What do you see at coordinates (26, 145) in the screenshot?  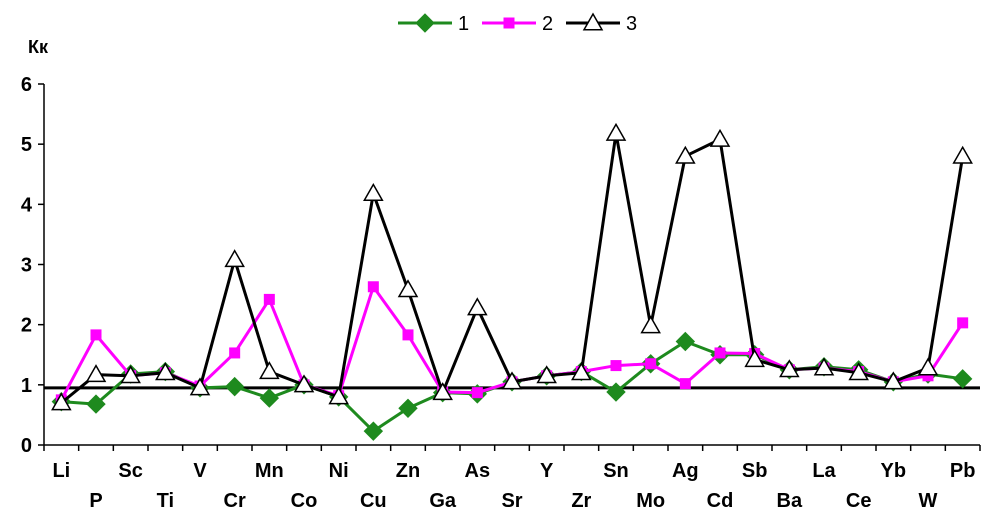 I see `y-tick-label: 5` at bounding box center [26, 145].